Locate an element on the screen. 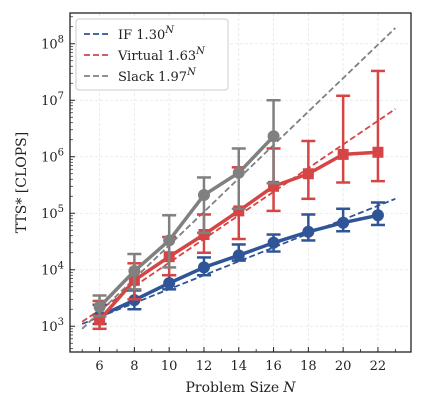 The width and height of the screenshot is (425, 411). x-tick-label: 10 is located at coordinates (169, 366).